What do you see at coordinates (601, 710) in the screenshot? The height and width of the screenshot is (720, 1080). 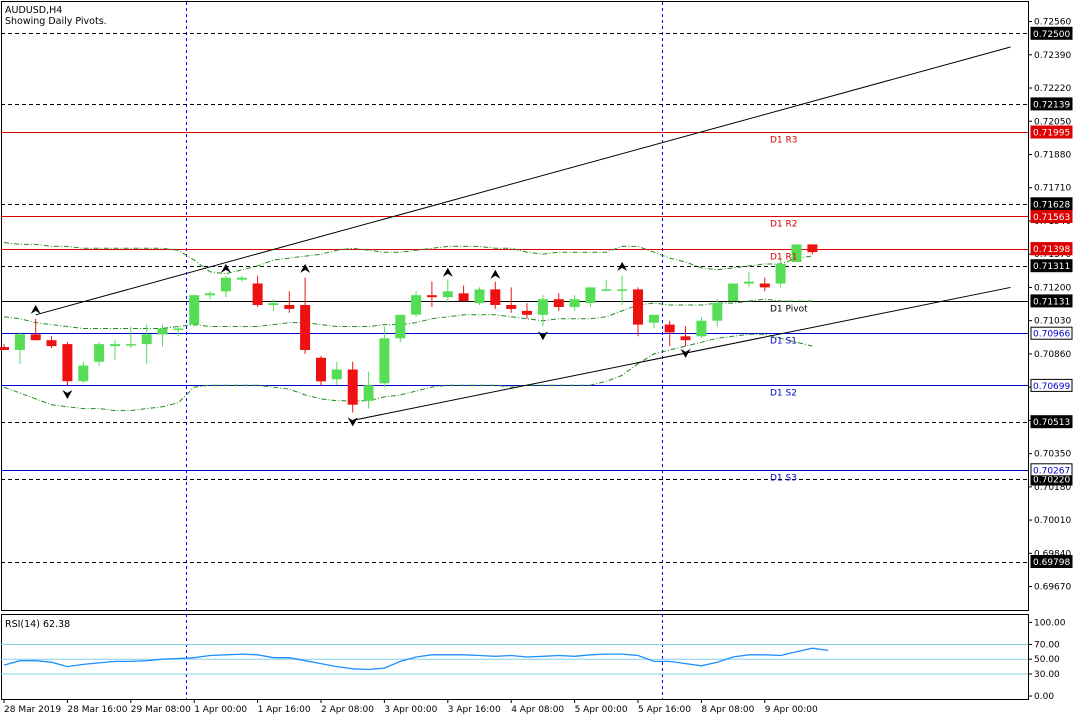 I see `time-tick-label: 5 Apr 00:00` at bounding box center [601, 710].